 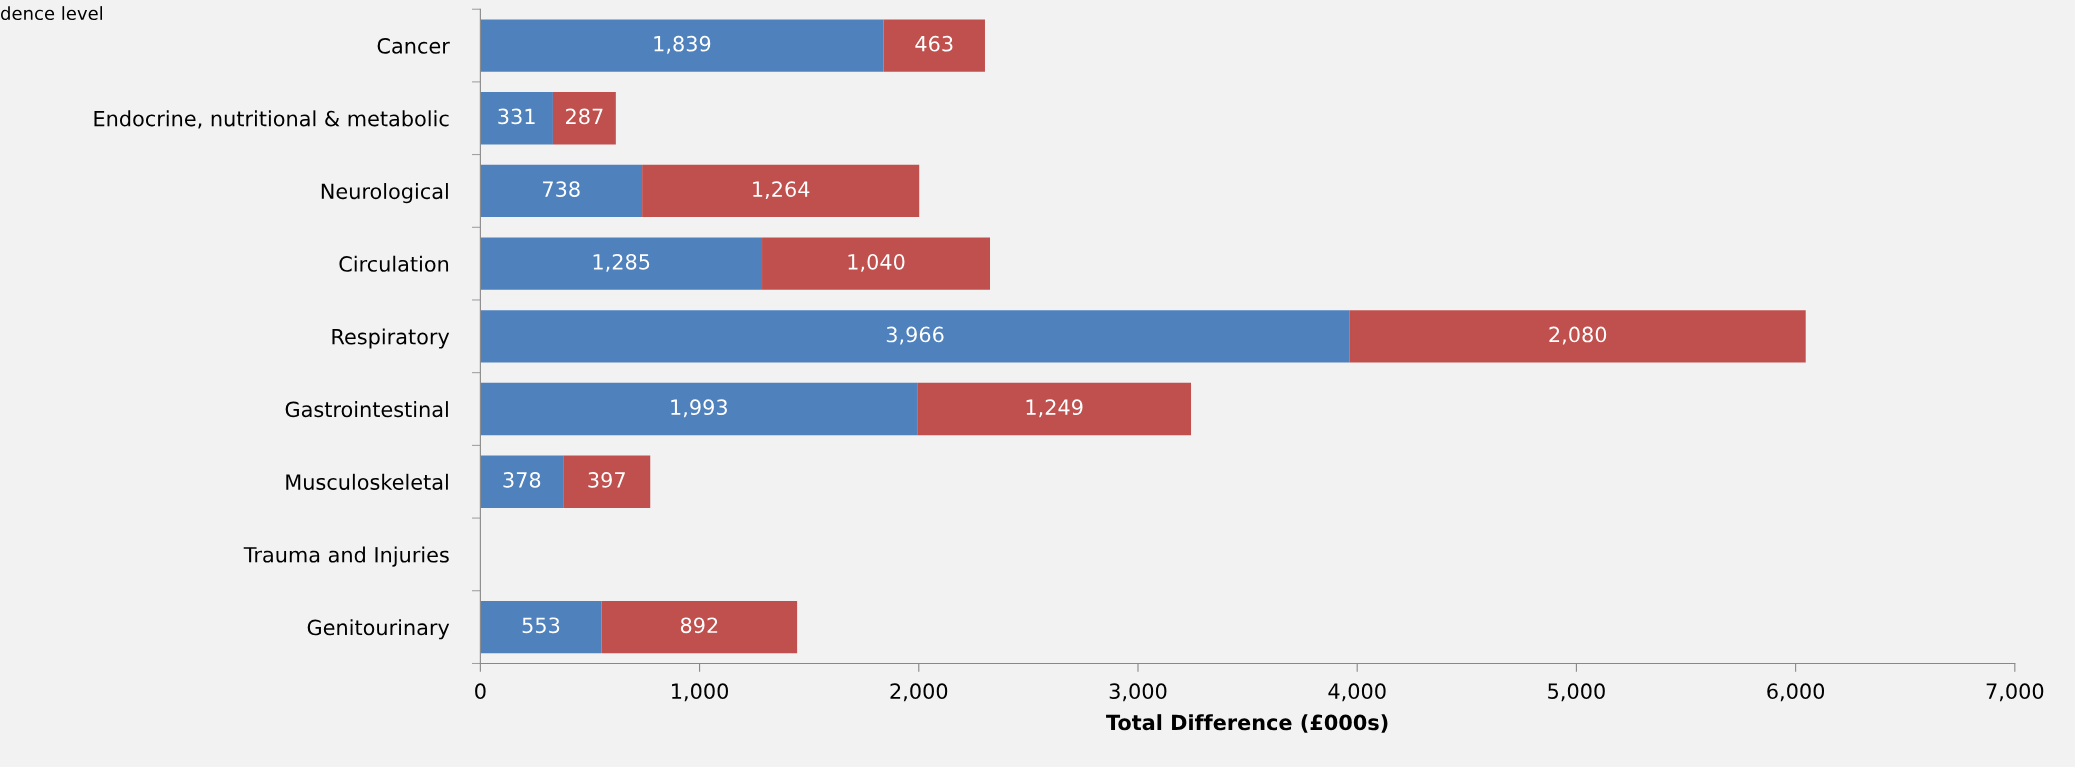 I want to click on y-tick-label: Gastrointestinal, so click(x=366, y=409).